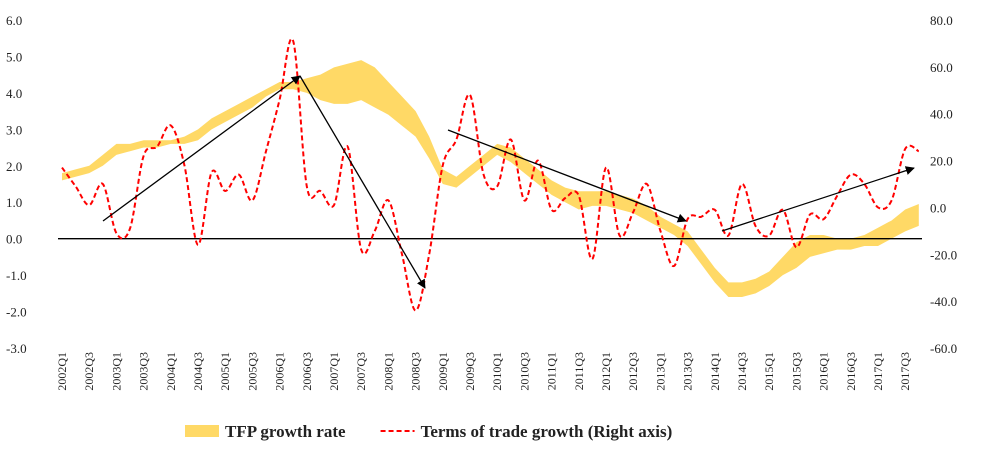 The width and height of the screenshot is (981, 450). Describe the element at coordinates (388, 371) in the screenshot. I see `x-tick-label: 2008Q1` at that location.